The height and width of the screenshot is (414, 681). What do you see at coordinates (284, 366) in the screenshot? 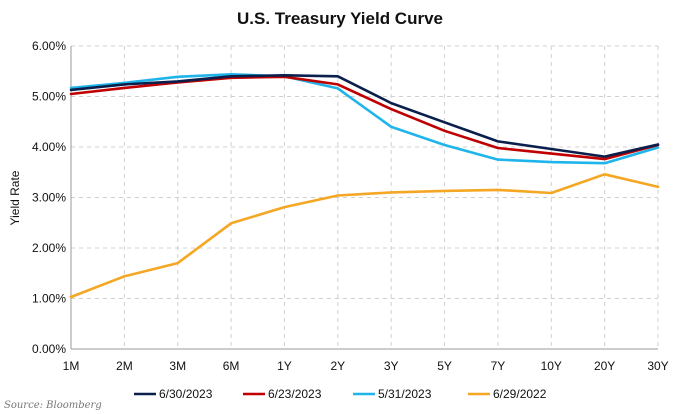
I see `x-tick-label: 1Y` at bounding box center [284, 366].